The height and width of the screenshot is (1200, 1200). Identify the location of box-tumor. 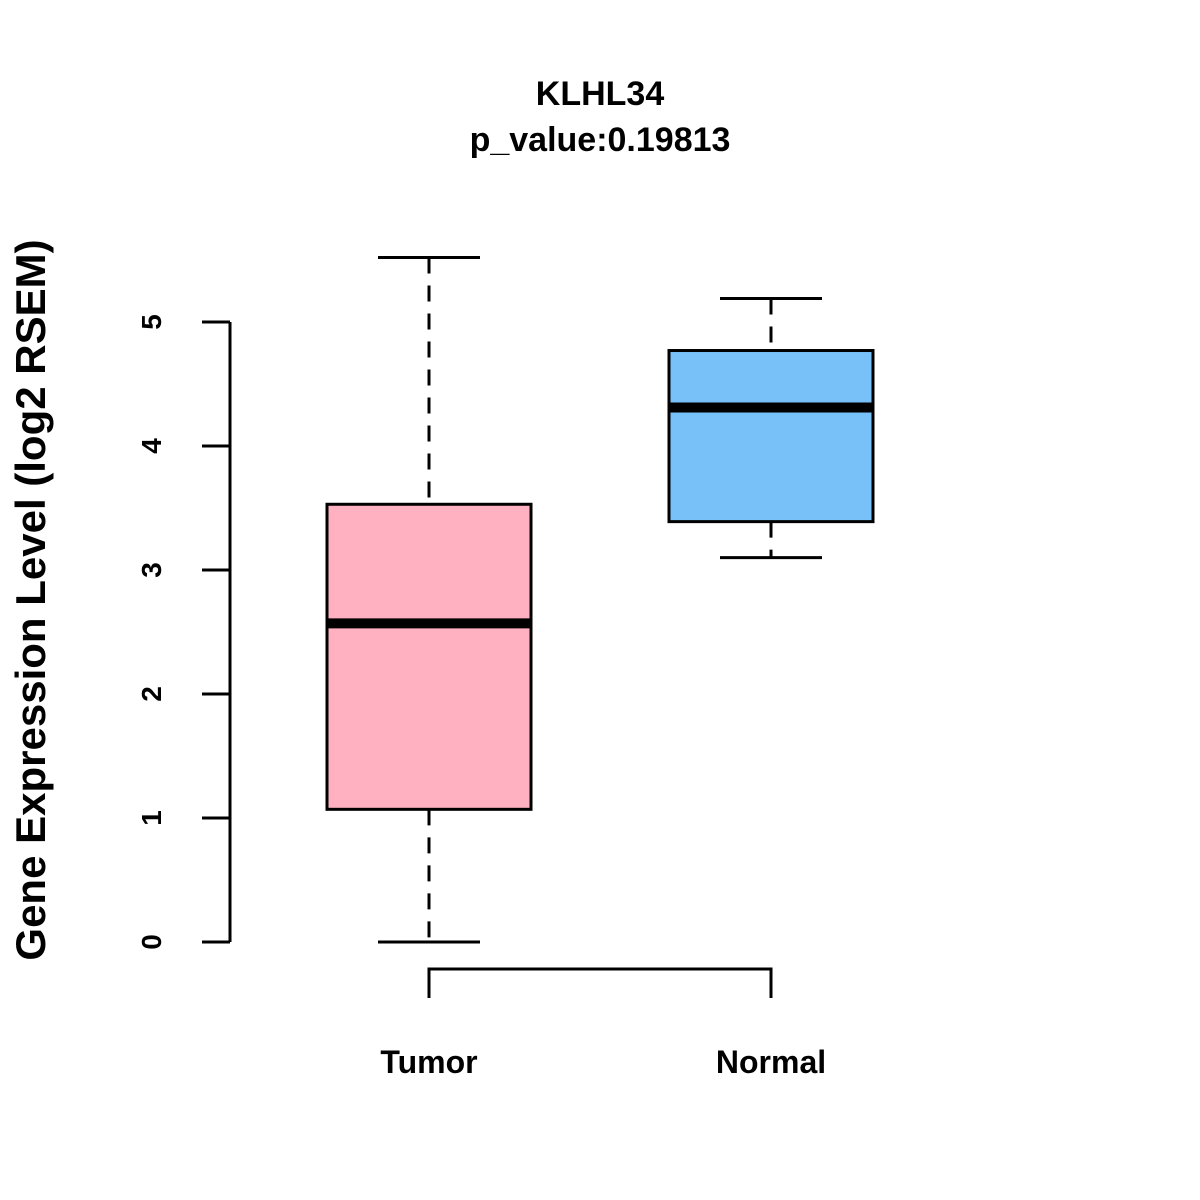
(429, 600).